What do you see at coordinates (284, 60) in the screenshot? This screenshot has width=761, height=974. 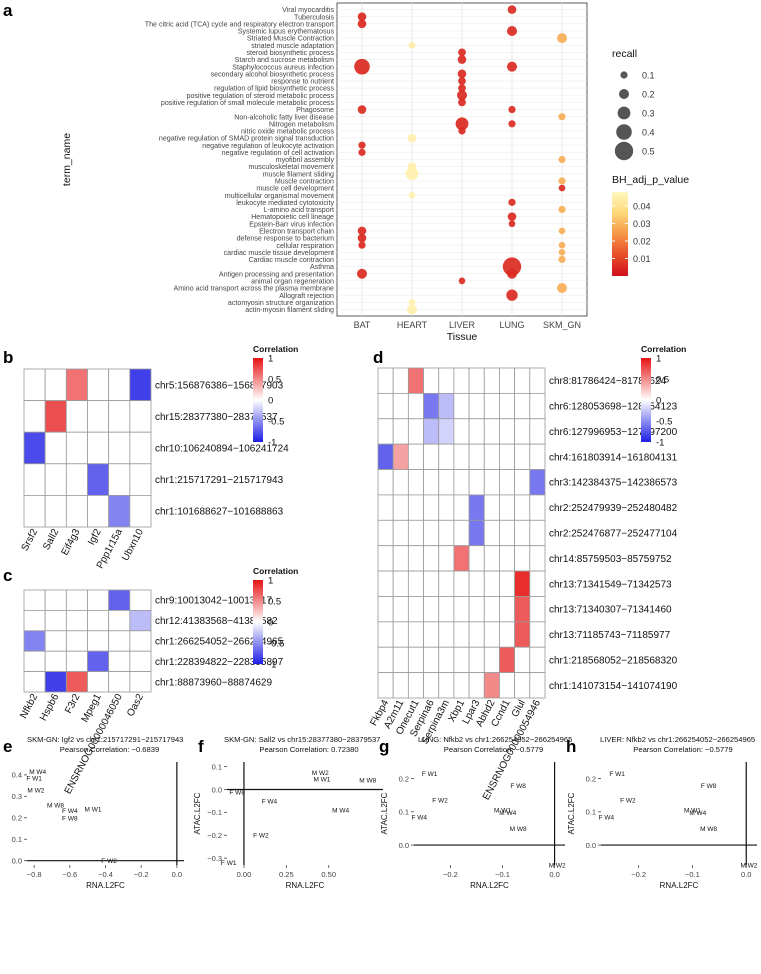 I see `y-tick-label: Starch and sucrose metabolism` at bounding box center [284, 60].